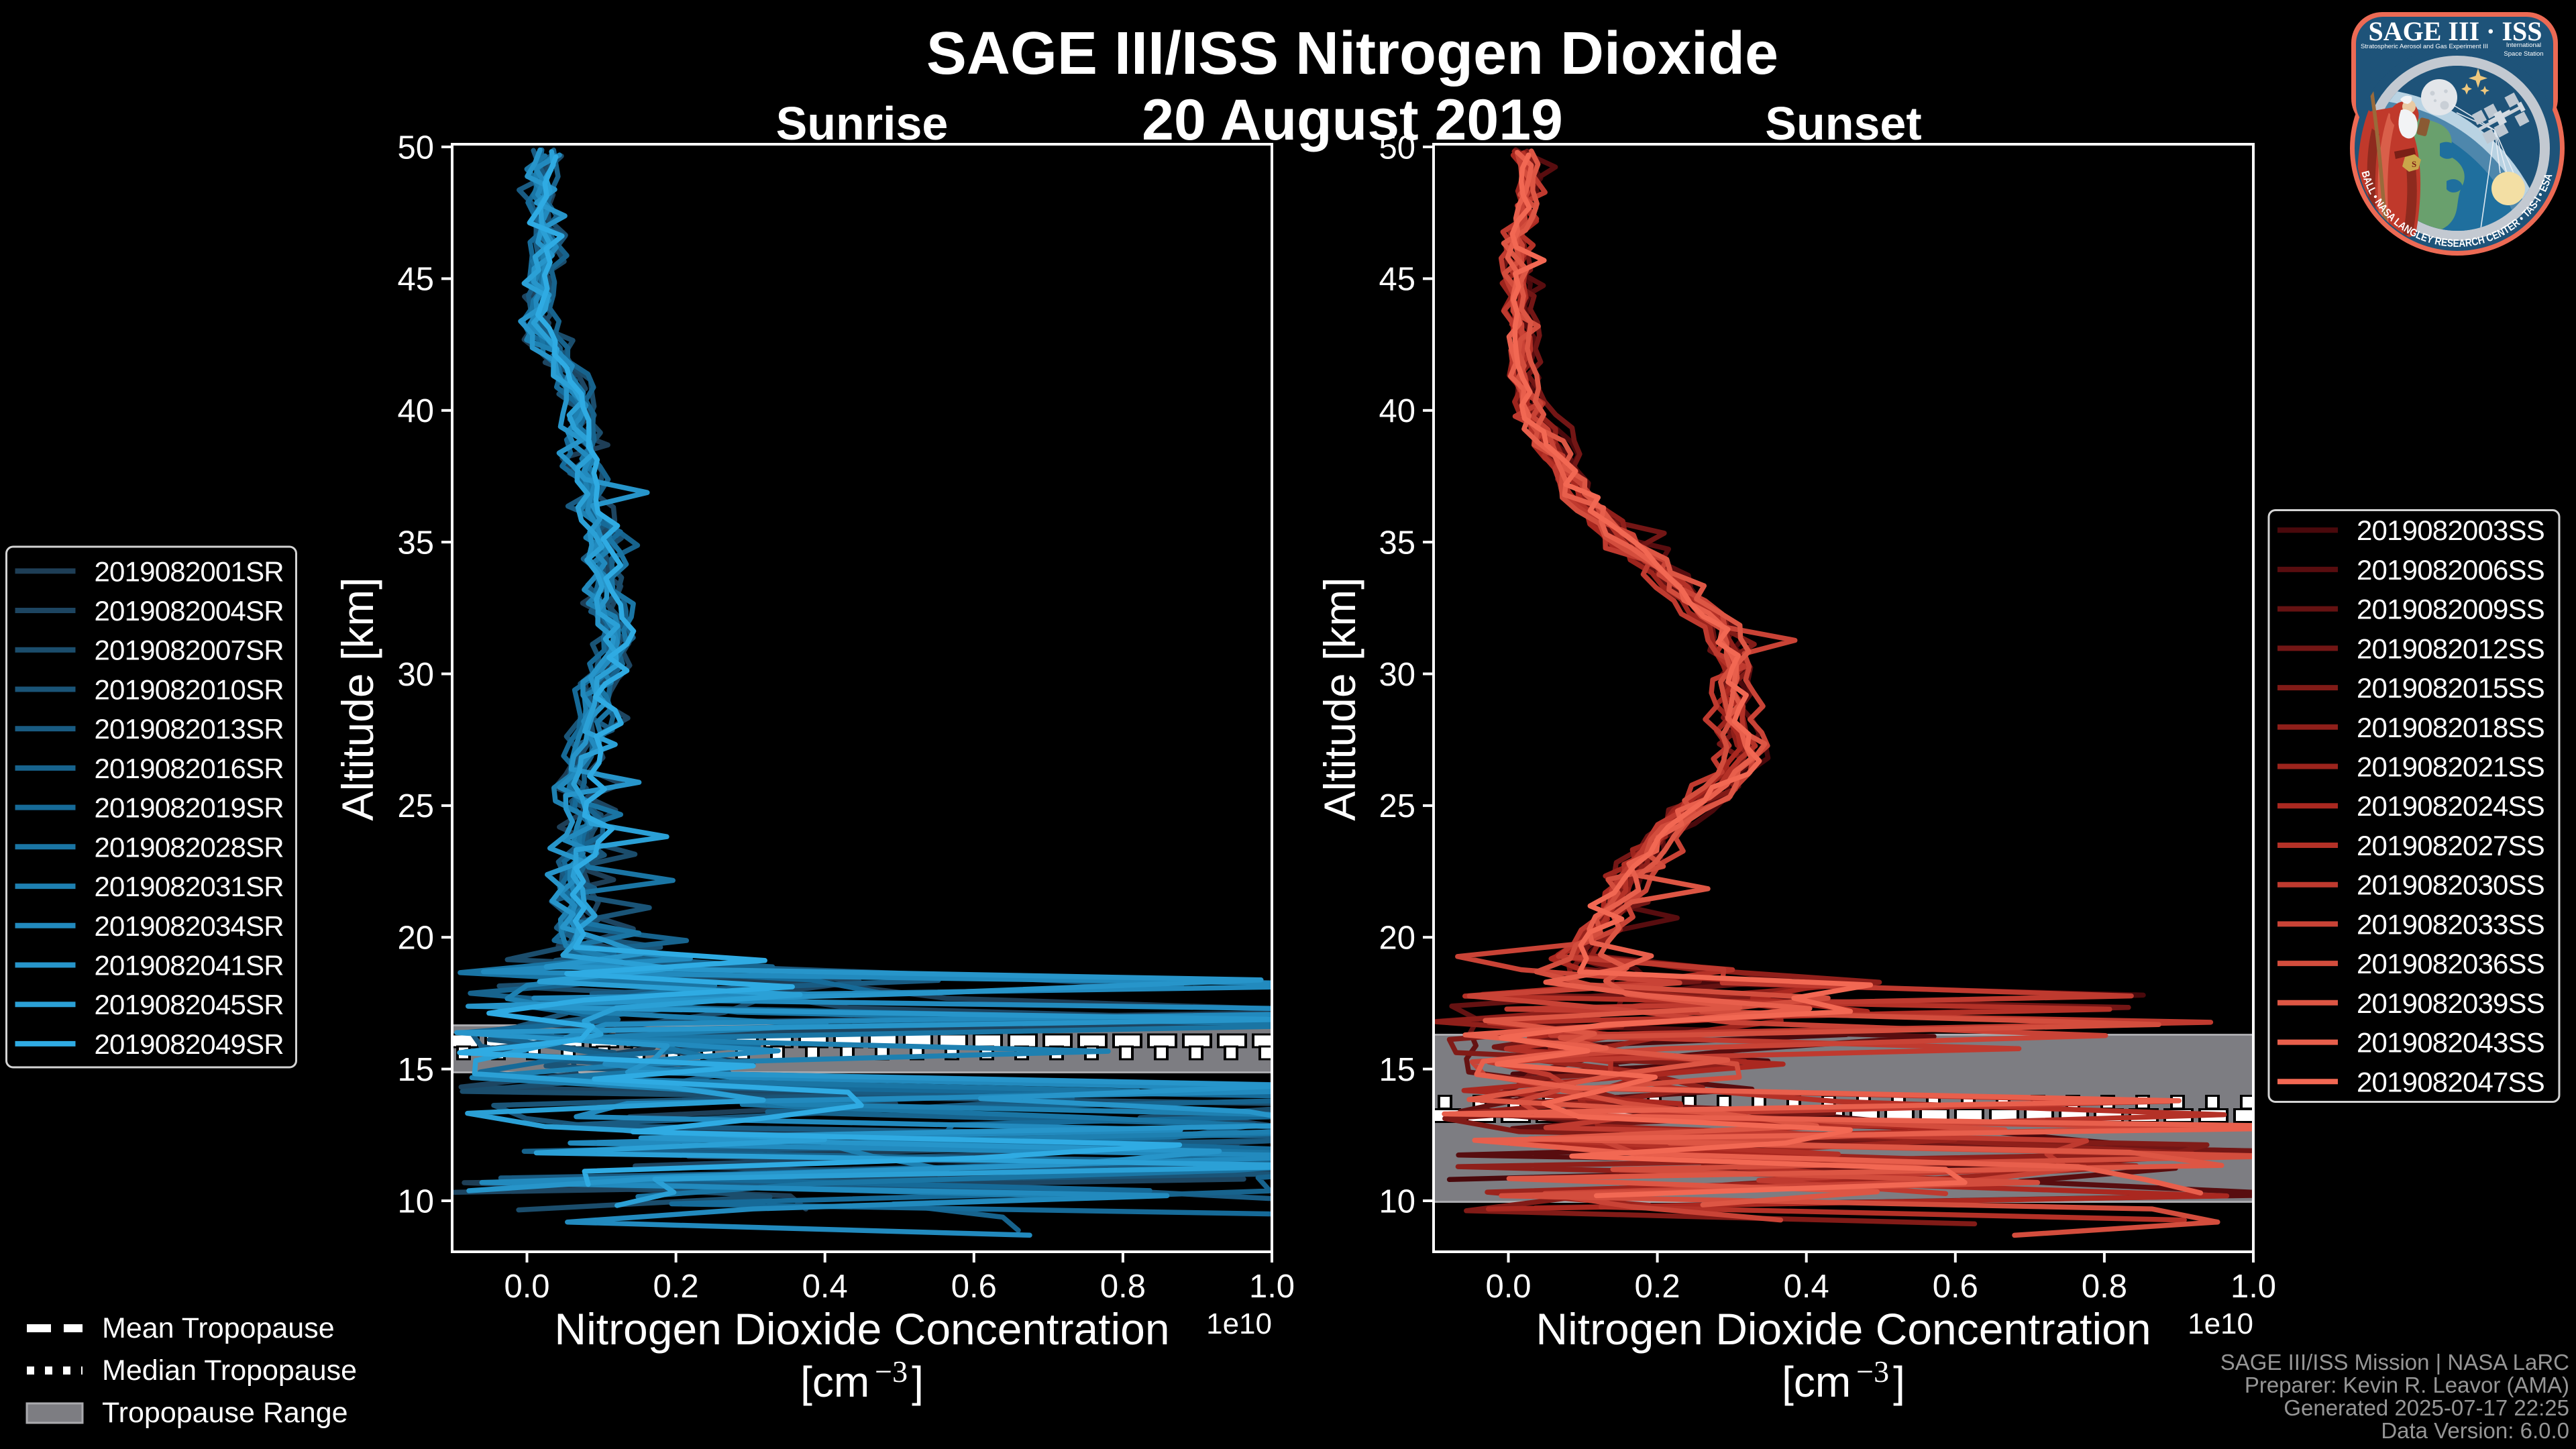  Describe the element at coordinates (862, 123) in the screenshot. I see `svg-text: Sunrise` at that location.